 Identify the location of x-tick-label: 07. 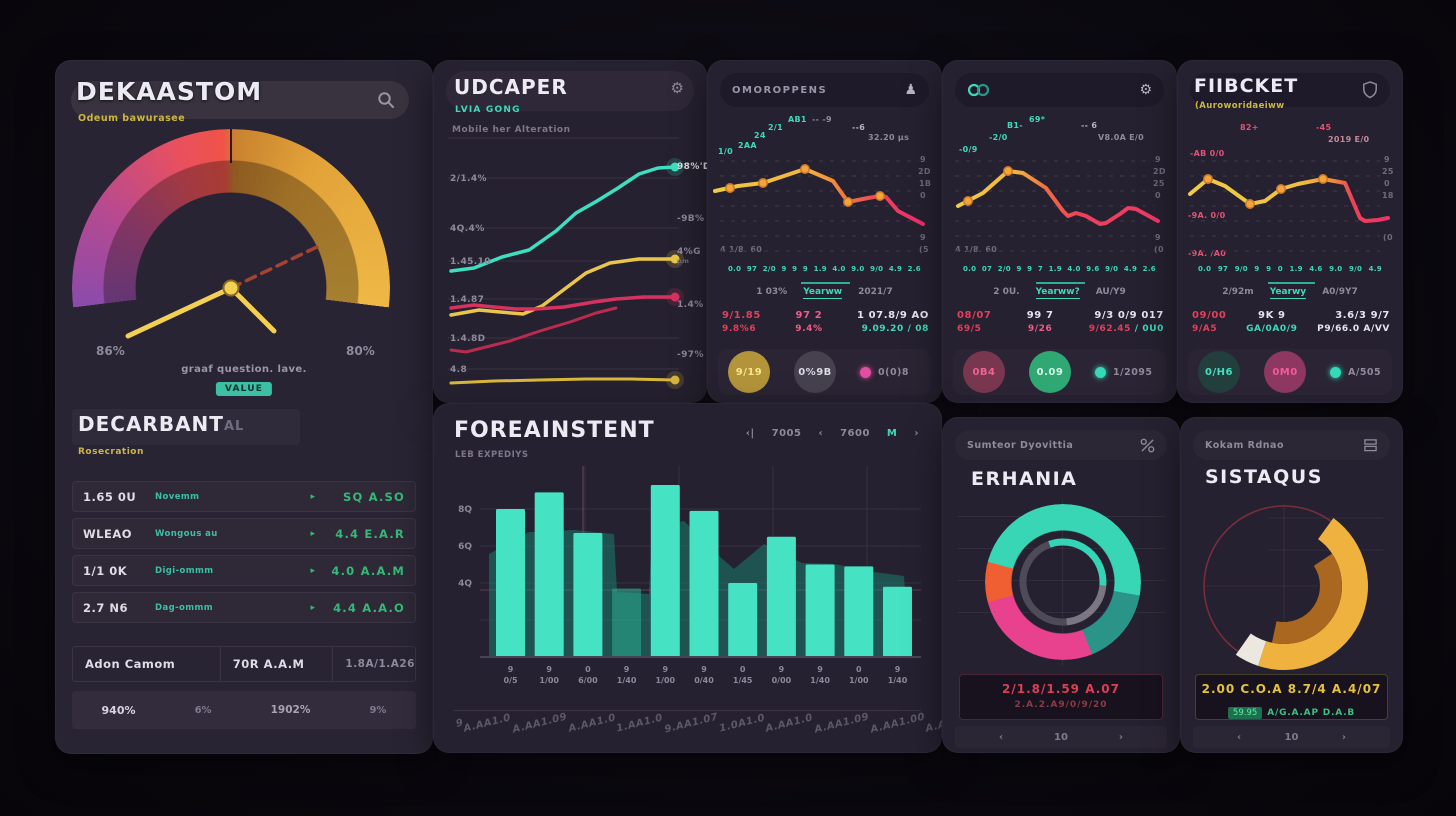
(987, 269).